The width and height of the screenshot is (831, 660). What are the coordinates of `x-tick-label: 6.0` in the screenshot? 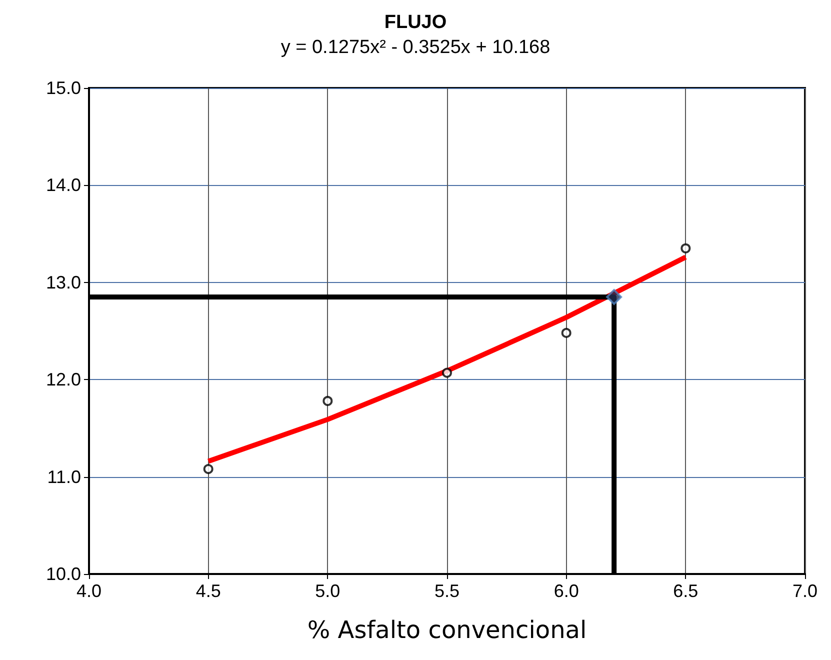 It's located at (566, 591).